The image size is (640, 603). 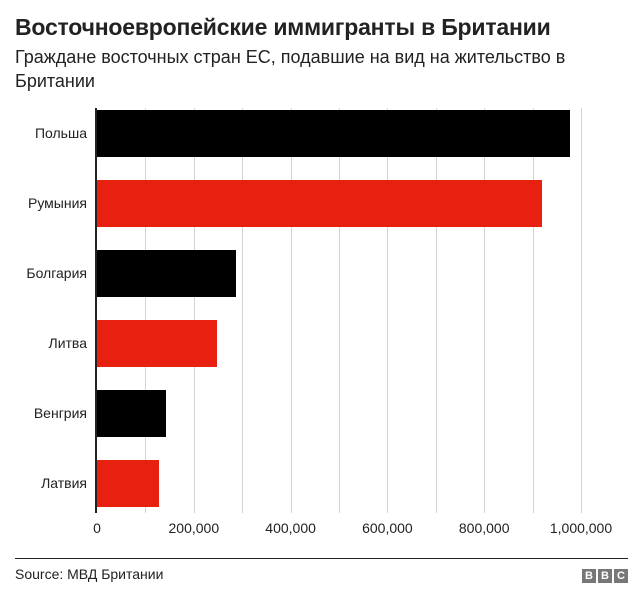 I want to click on category-label: Болгария, so click(x=56, y=273).